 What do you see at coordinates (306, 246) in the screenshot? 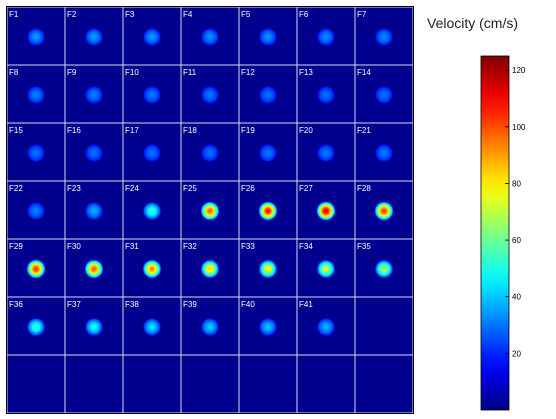
I see `frame-label: F34` at bounding box center [306, 246].